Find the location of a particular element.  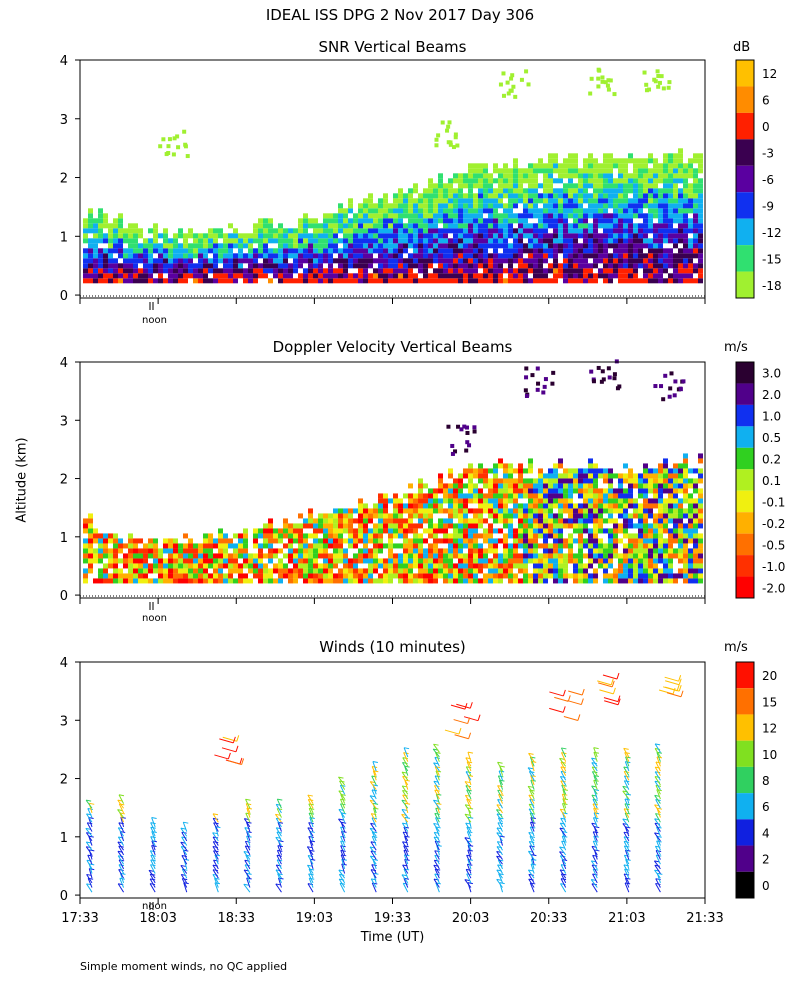

colorbar-swatch is located at coordinates (745, 258).